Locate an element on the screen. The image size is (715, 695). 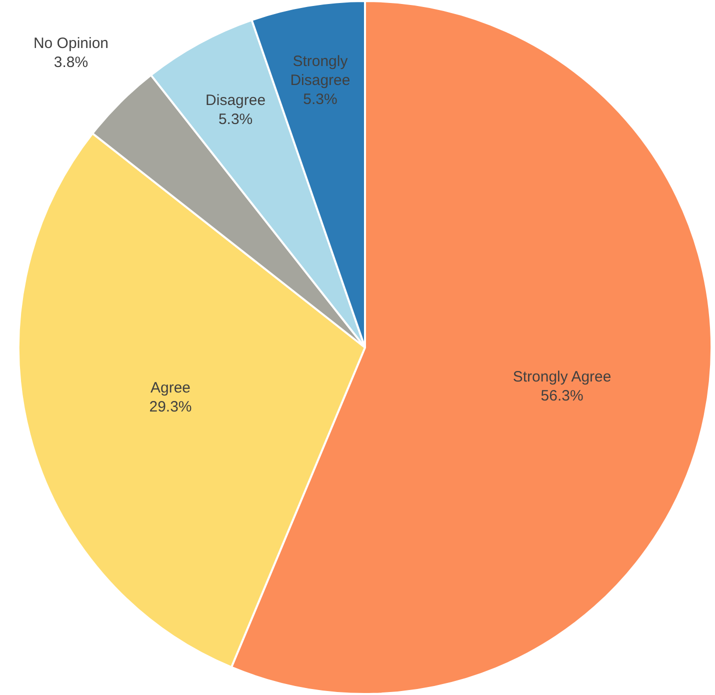
data-label: 56.3% is located at coordinates (562, 396).